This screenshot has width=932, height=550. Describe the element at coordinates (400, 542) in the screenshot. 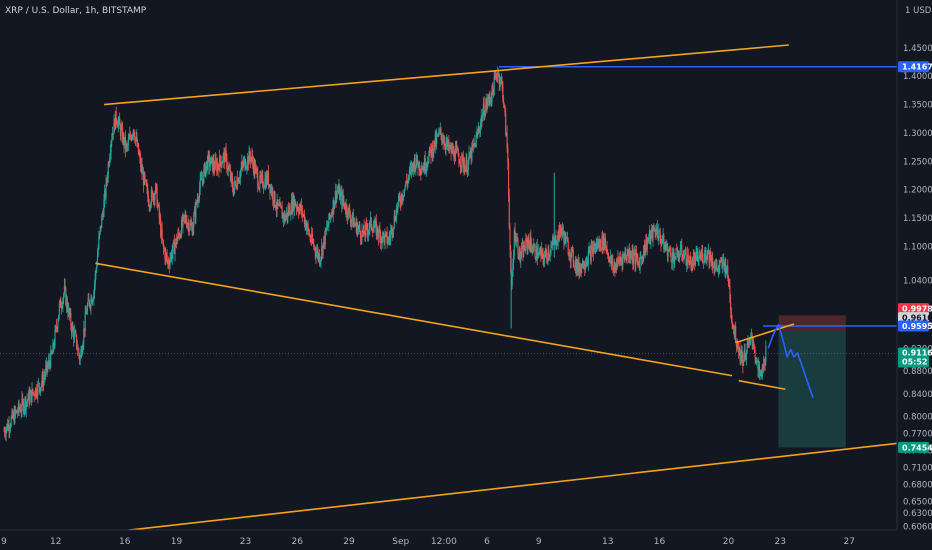

I see `x-tick-label: Sep` at that location.